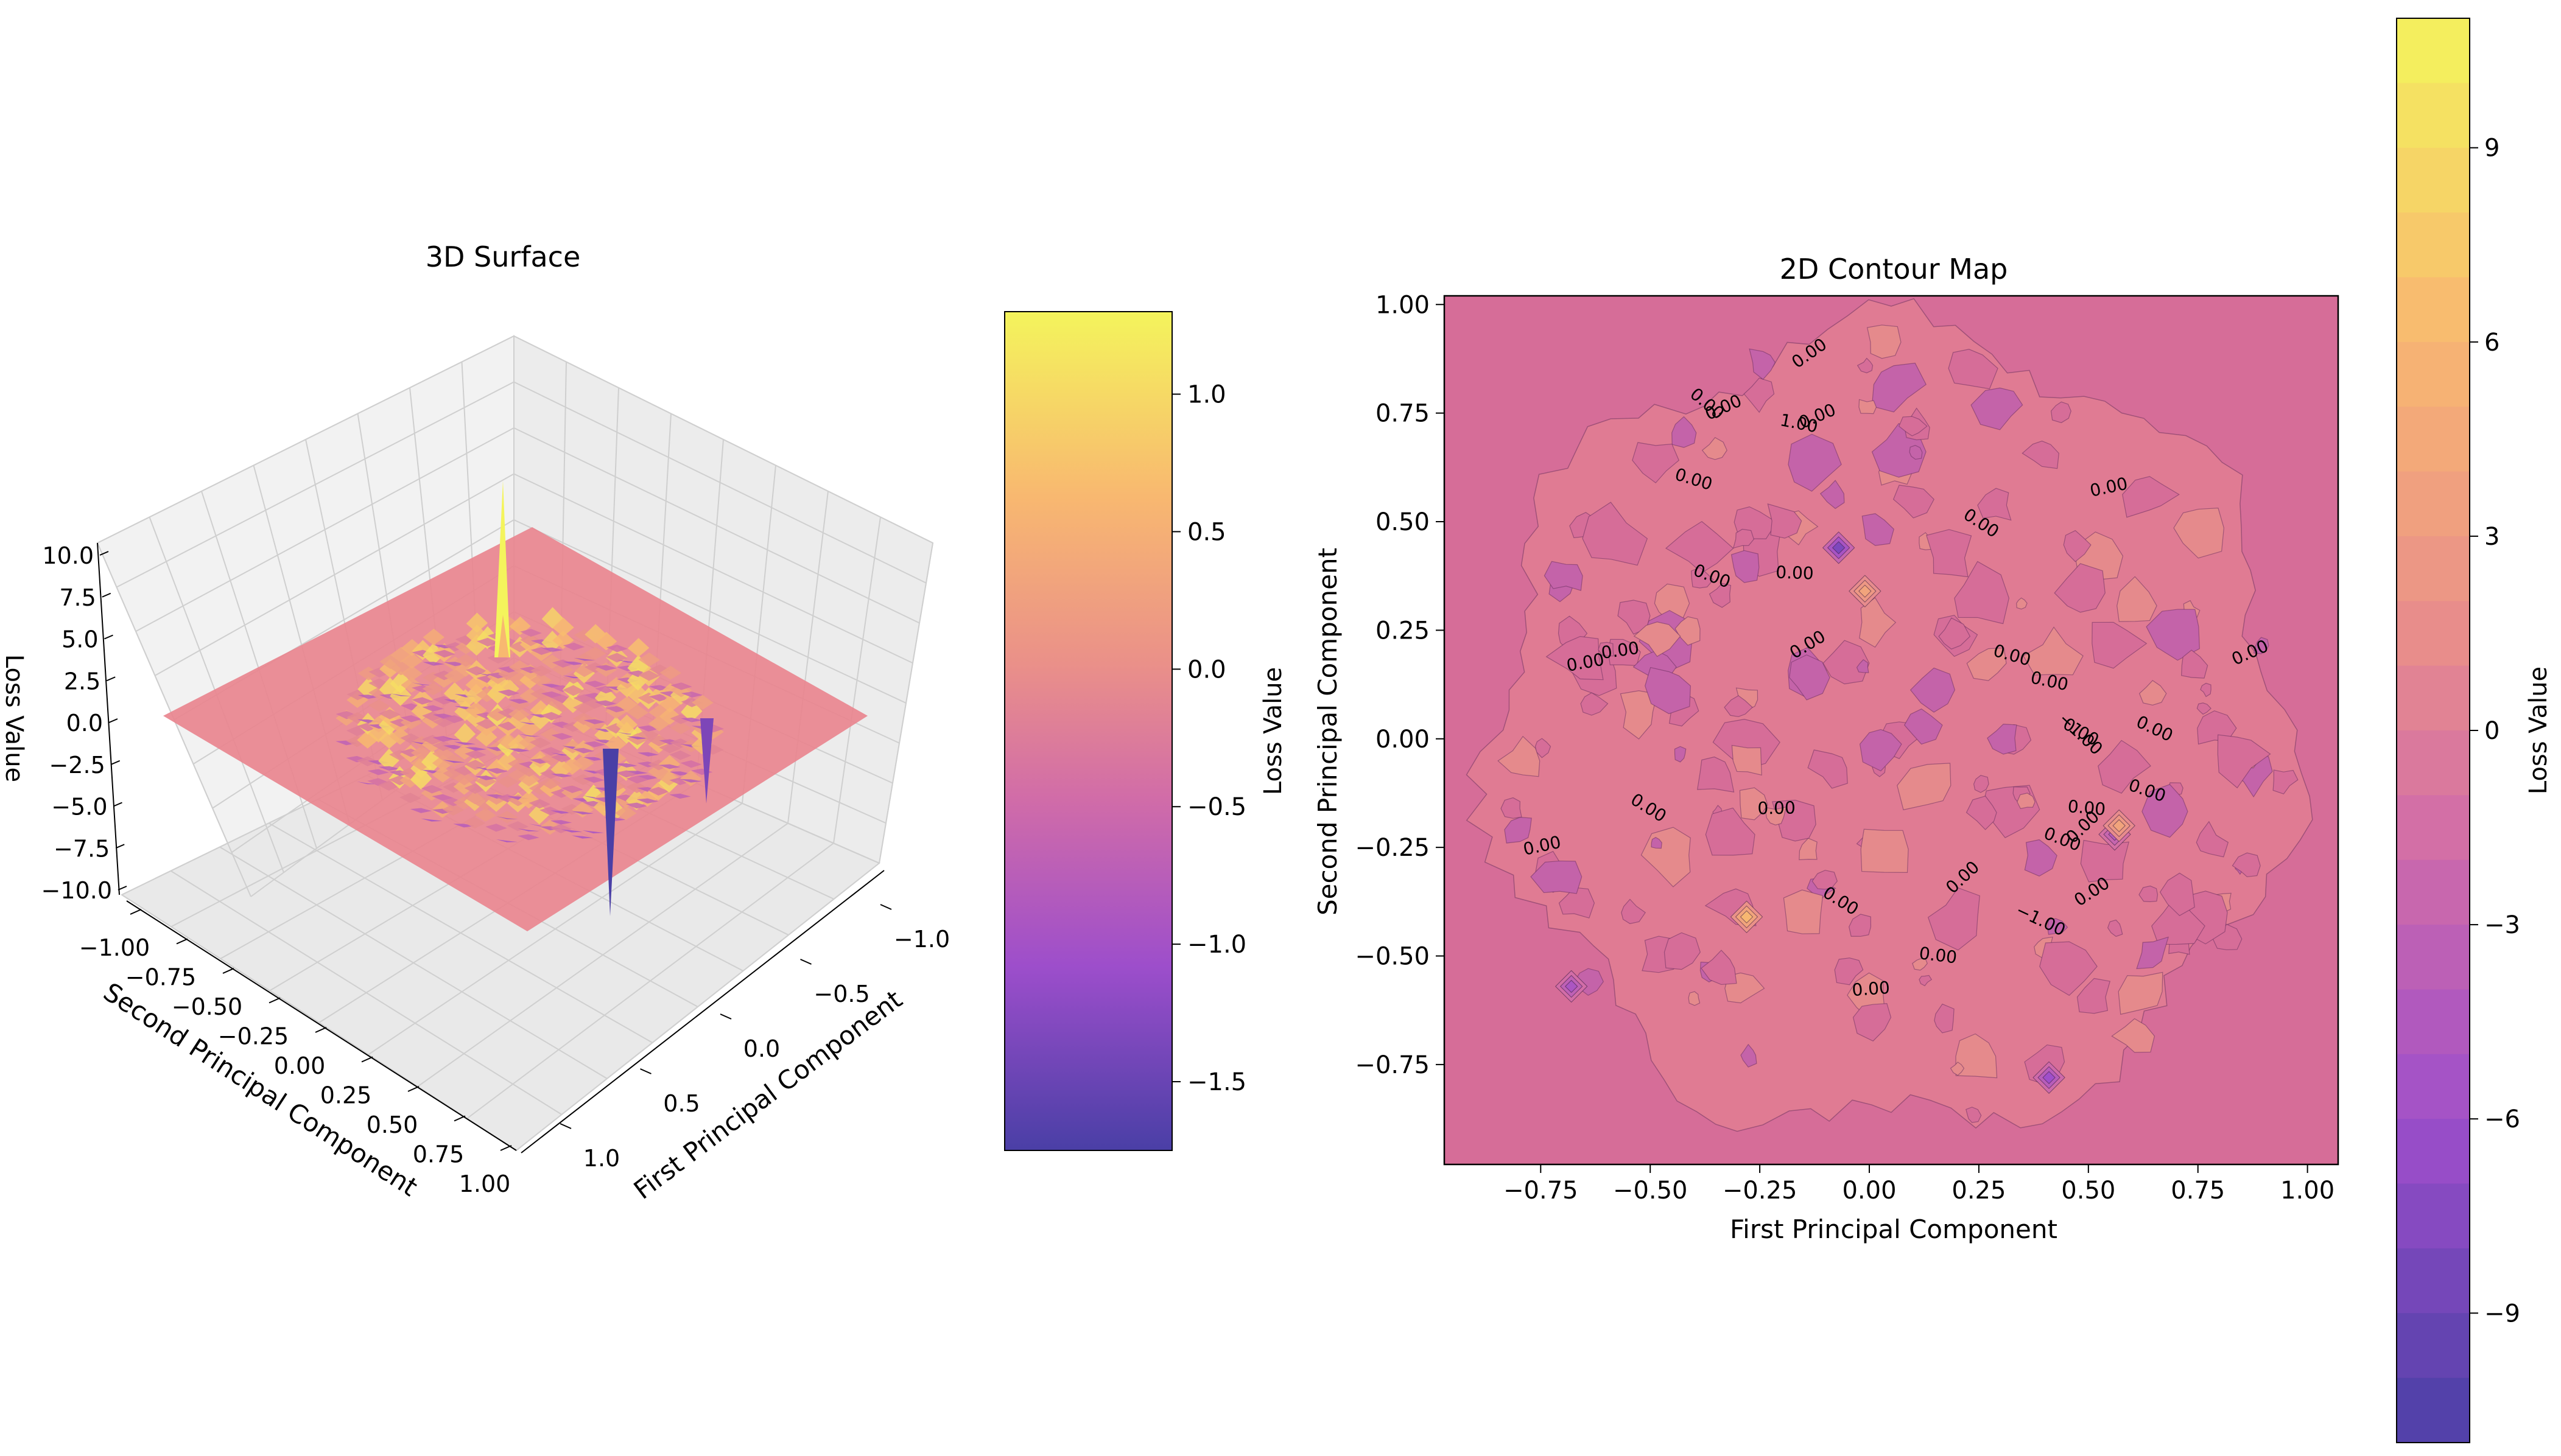  Describe the element at coordinates (2492, 343) in the screenshot. I see `colorbar-contour-tick-label: 6` at that location.